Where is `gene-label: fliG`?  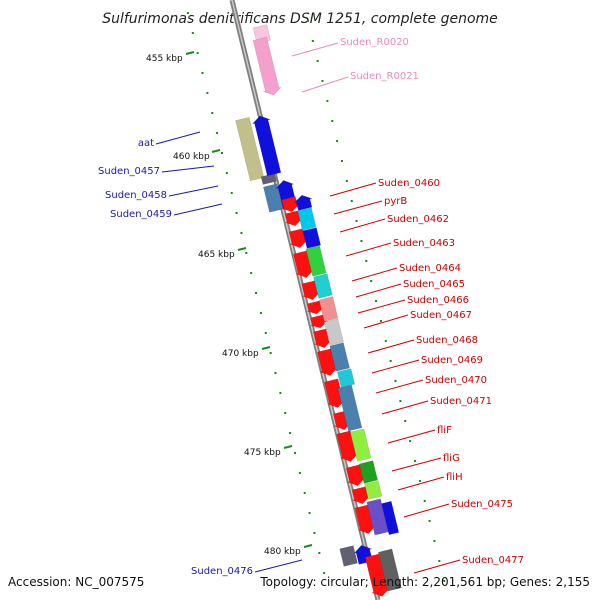 gene-label: fliG is located at coordinates (451, 458).